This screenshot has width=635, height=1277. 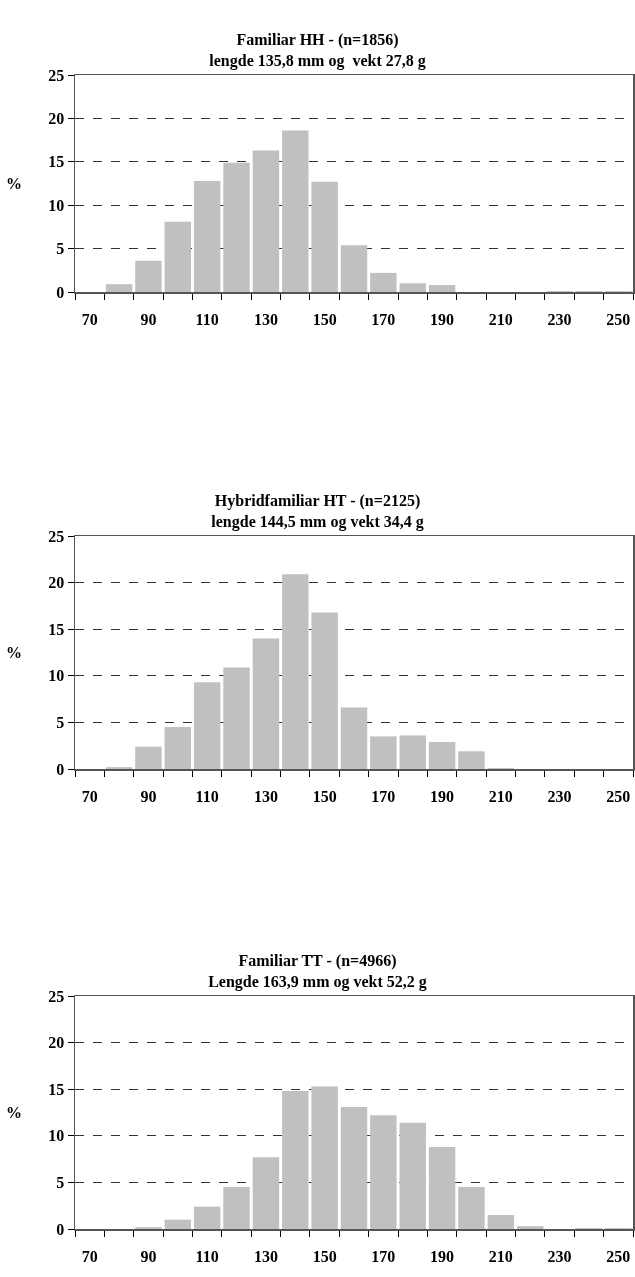 I want to click on chart-subtitle: lengde 135,8 mm og vekt 27,8 g, so click(x=317, y=60).